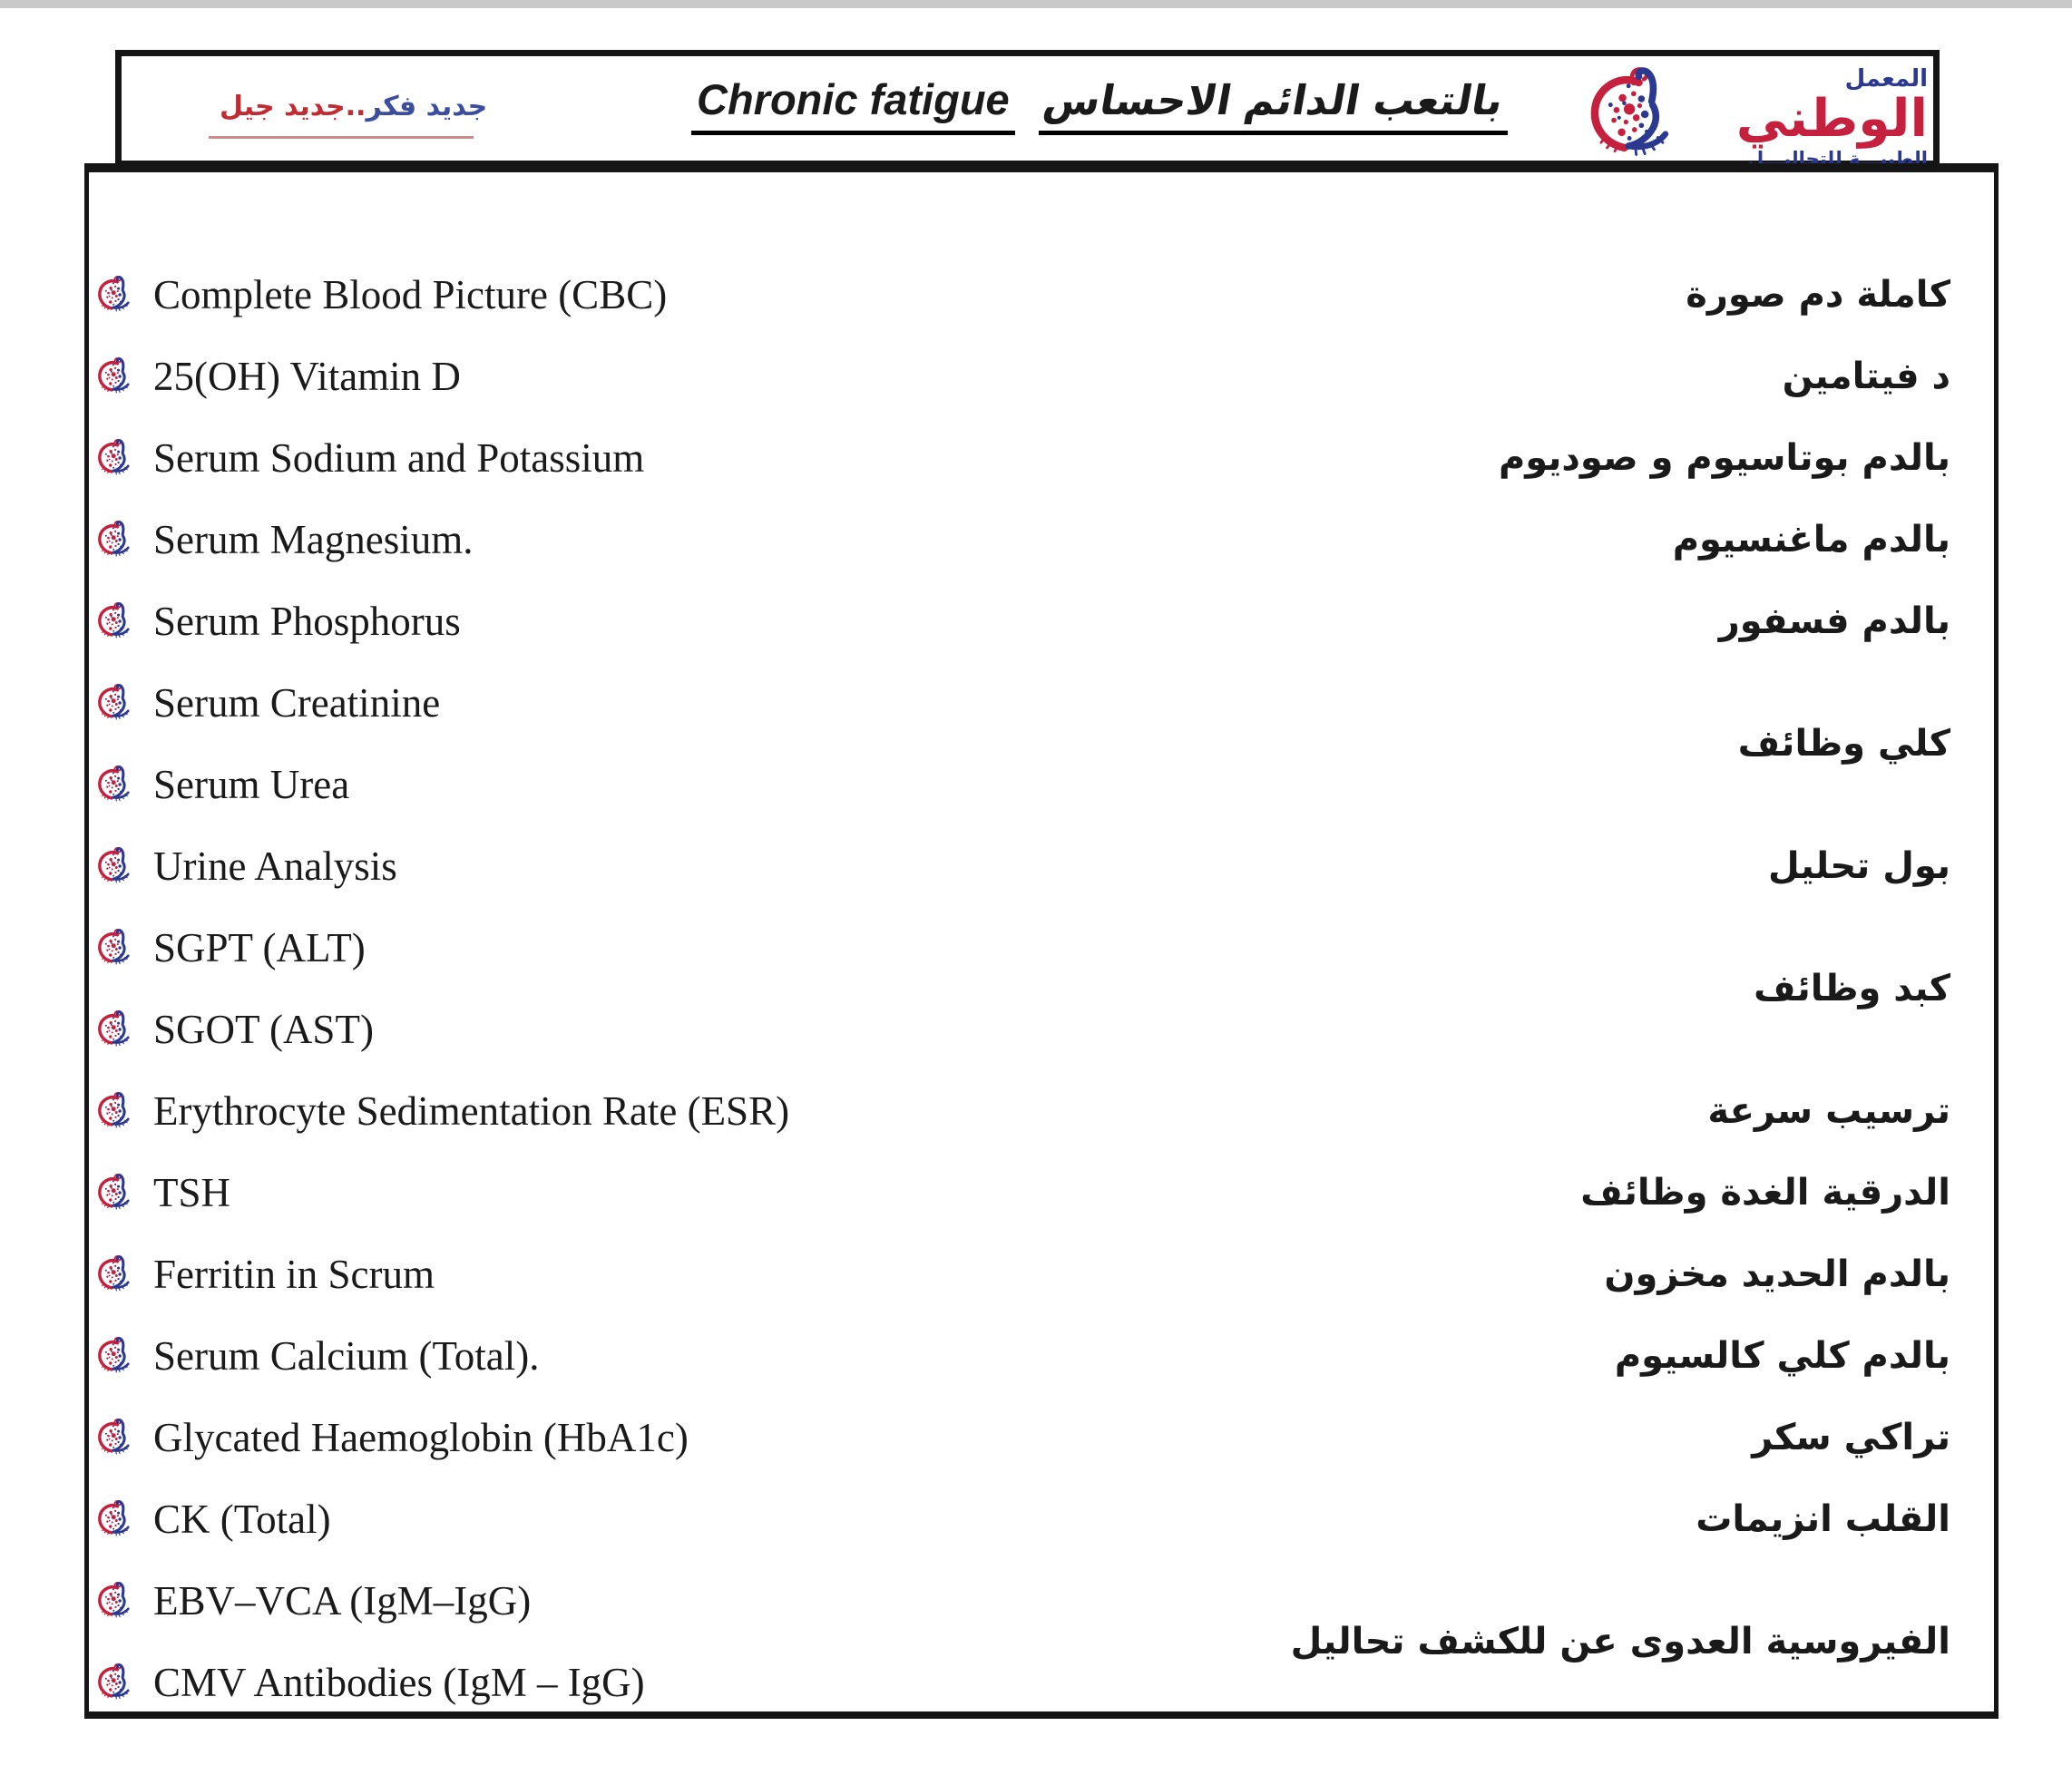 This screenshot has width=2072, height=1765. I want to click on test-row: Serum Magnesium., so click(284, 539).